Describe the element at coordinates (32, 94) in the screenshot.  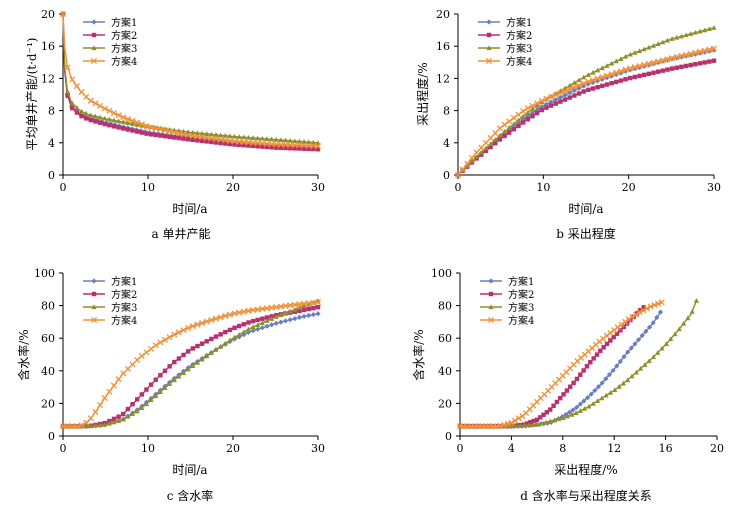
I see `y-axis-label: 平均单井产能/(t·d⁻¹)` at that location.